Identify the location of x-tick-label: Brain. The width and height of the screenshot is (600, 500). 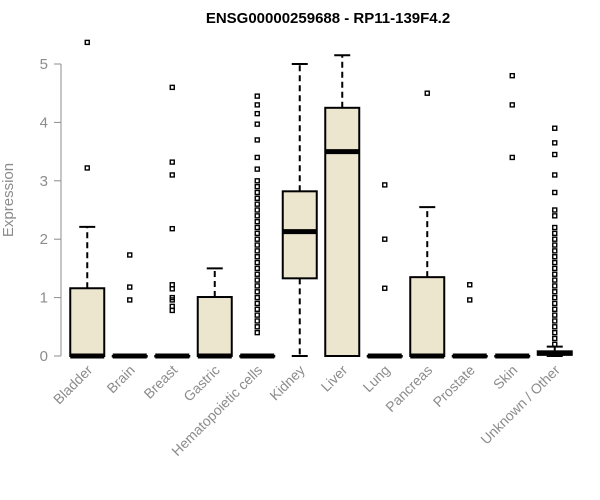
(120, 379).